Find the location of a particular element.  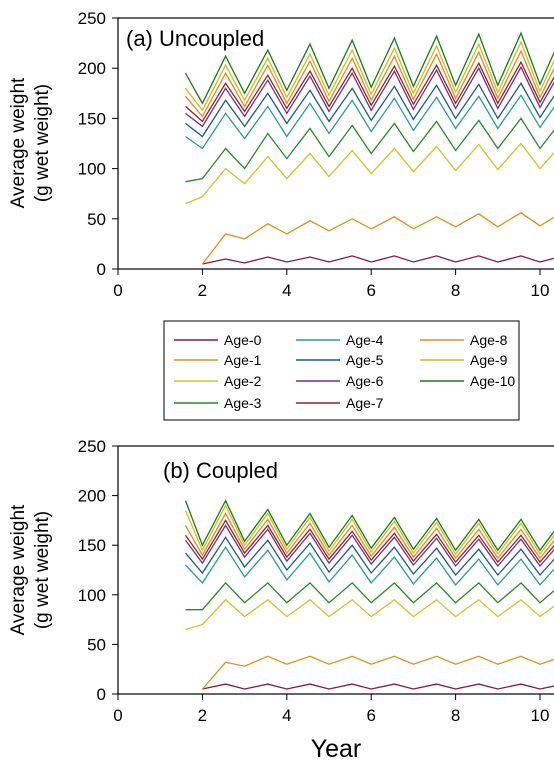

legend-label-age-1: Age-1 is located at coordinates (243, 360).